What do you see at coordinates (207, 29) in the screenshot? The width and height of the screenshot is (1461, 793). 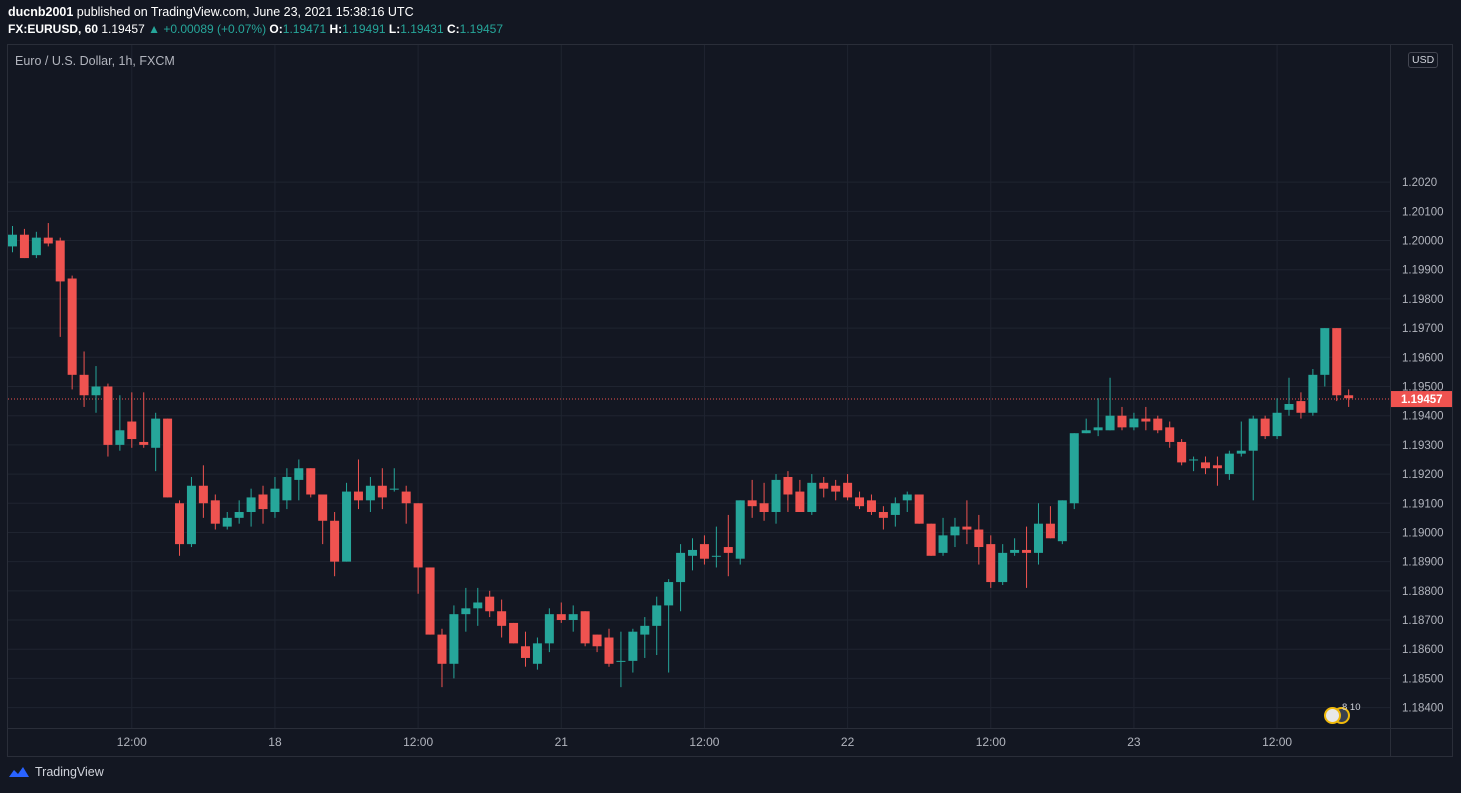 I see `change-text: ▲ +0.00089 (+0.07%)` at bounding box center [207, 29].